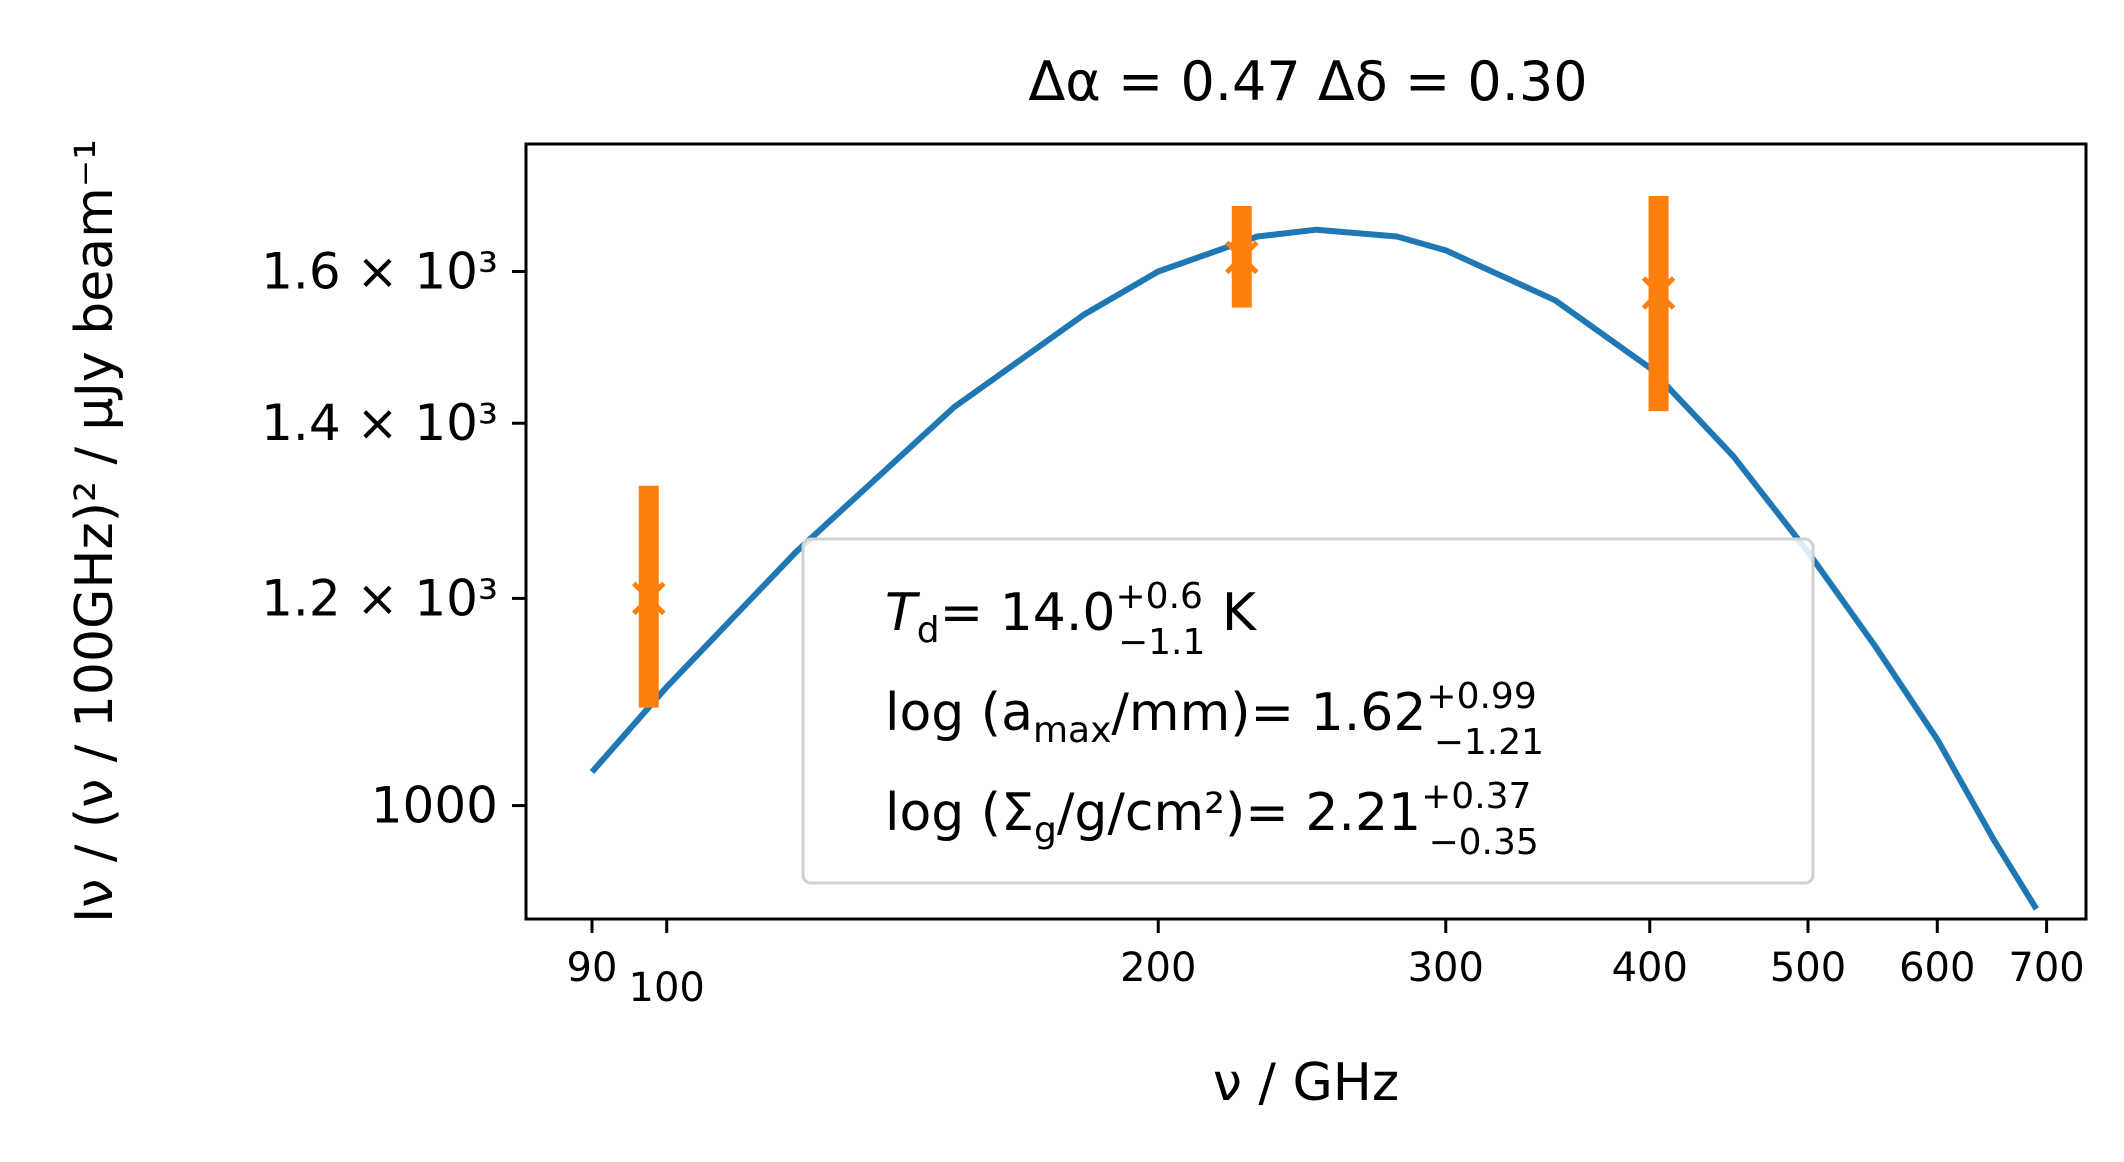 The image size is (2124, 1162). What do you see at coordinates (1071, 619) in the screenshot?
I see `legend-entry-temperature: Td= 14.0+0.6 −1.1 K` at bounding box center [1071, 619].